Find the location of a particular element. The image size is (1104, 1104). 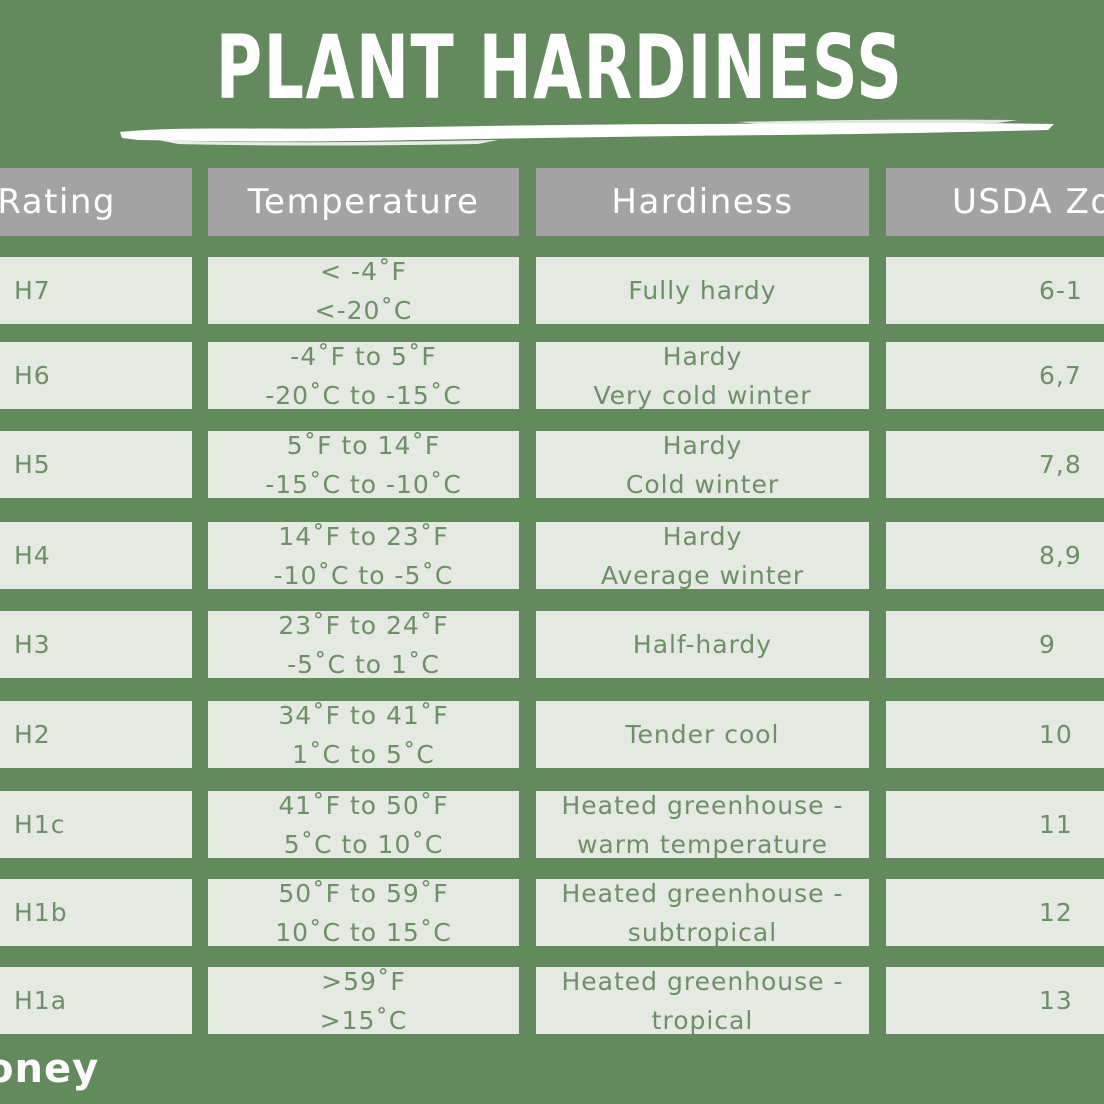

hardiness-cell: Half-hardy is located at coordinates (702, 644).